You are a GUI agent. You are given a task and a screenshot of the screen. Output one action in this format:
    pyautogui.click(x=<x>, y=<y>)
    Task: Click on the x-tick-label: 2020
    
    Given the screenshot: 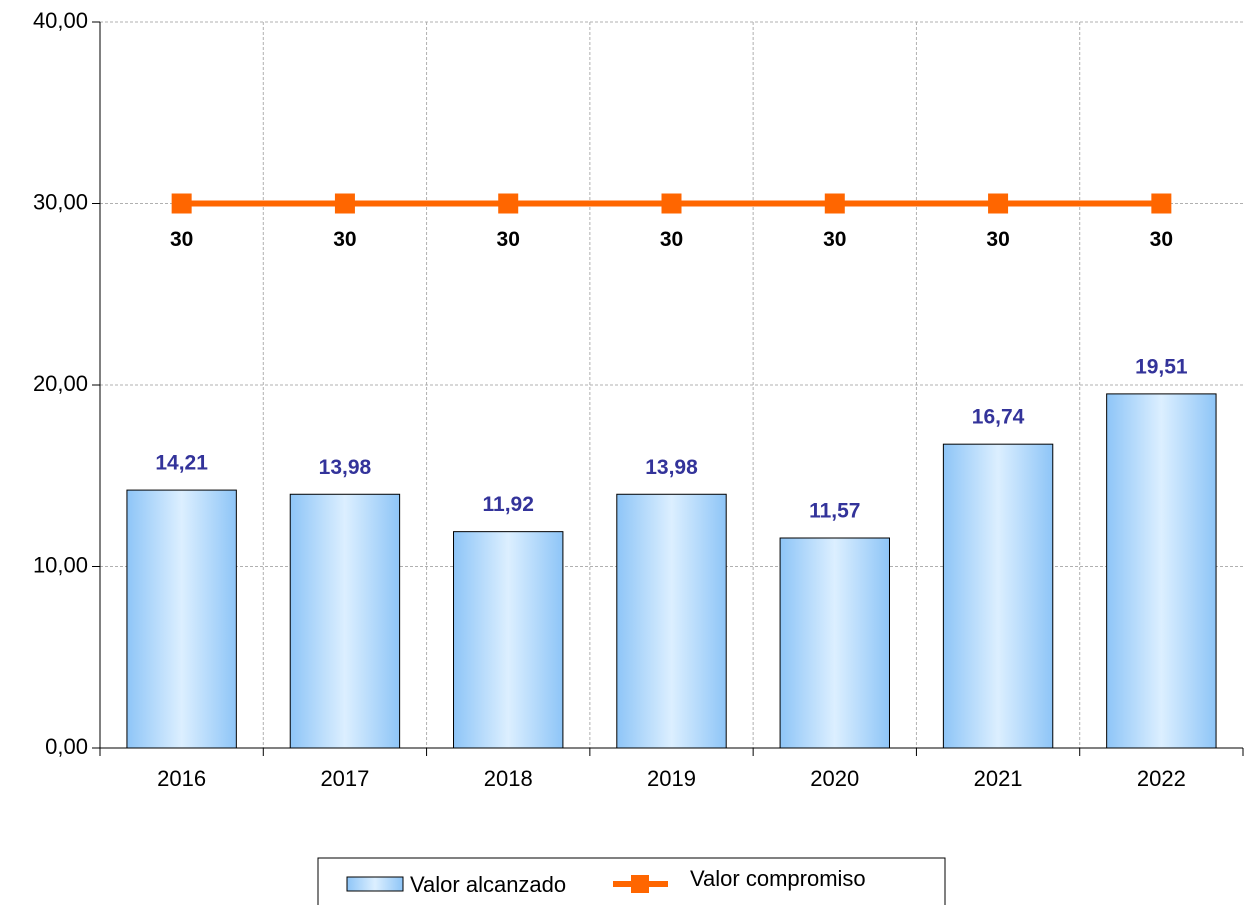 What is the action you would take?
    pyautogui.click(x=834, y=778)
    